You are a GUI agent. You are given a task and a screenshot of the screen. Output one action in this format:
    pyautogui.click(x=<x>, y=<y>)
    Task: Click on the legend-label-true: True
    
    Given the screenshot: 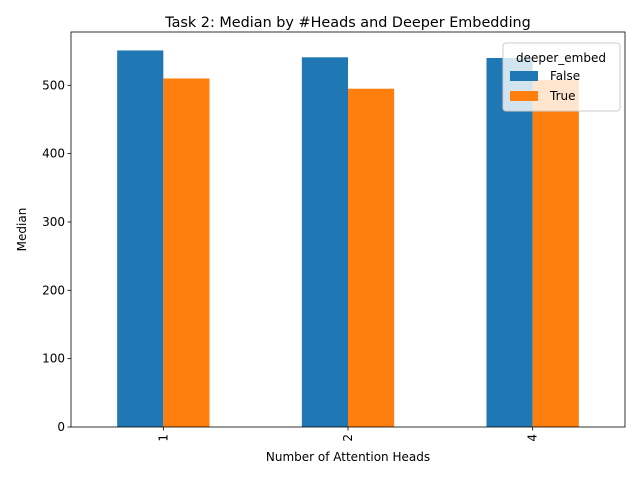 What is the action you would take?
    pyautogui.click(x=562, y=96)
    